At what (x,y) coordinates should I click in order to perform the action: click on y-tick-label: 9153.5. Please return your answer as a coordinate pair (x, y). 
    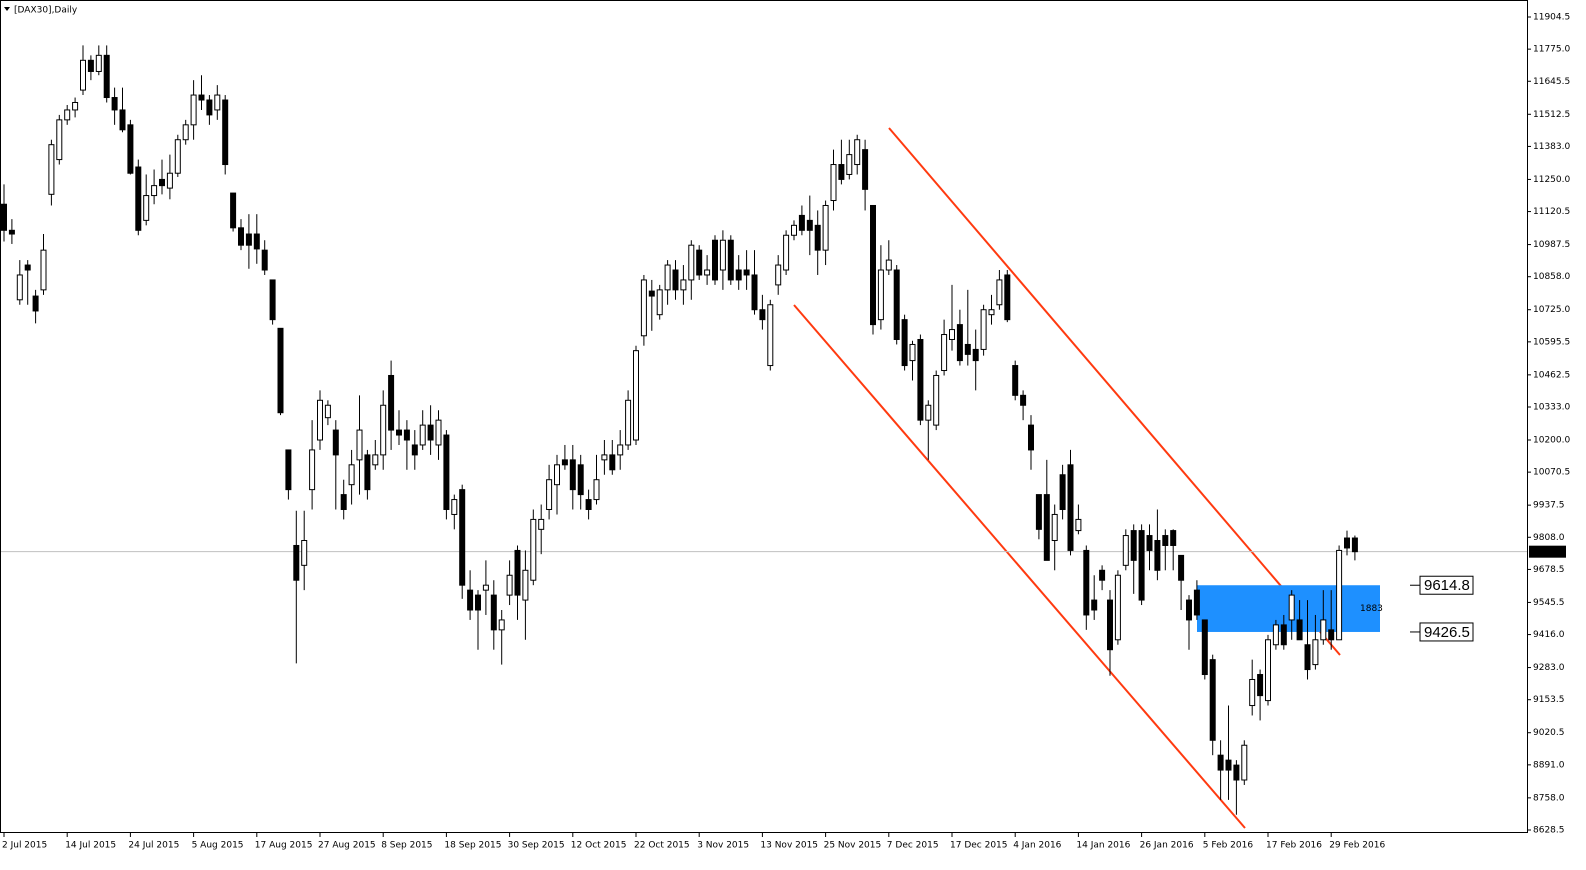
    Looking at the image, I should click on (1549, 700).